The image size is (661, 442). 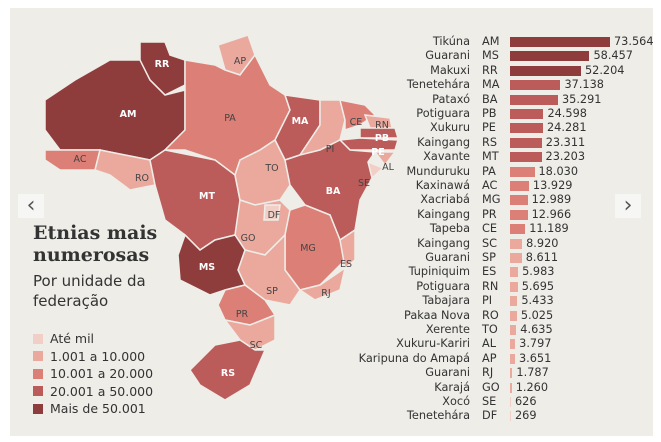 I want to click on state-label: PE, so click(x=377, y=152).